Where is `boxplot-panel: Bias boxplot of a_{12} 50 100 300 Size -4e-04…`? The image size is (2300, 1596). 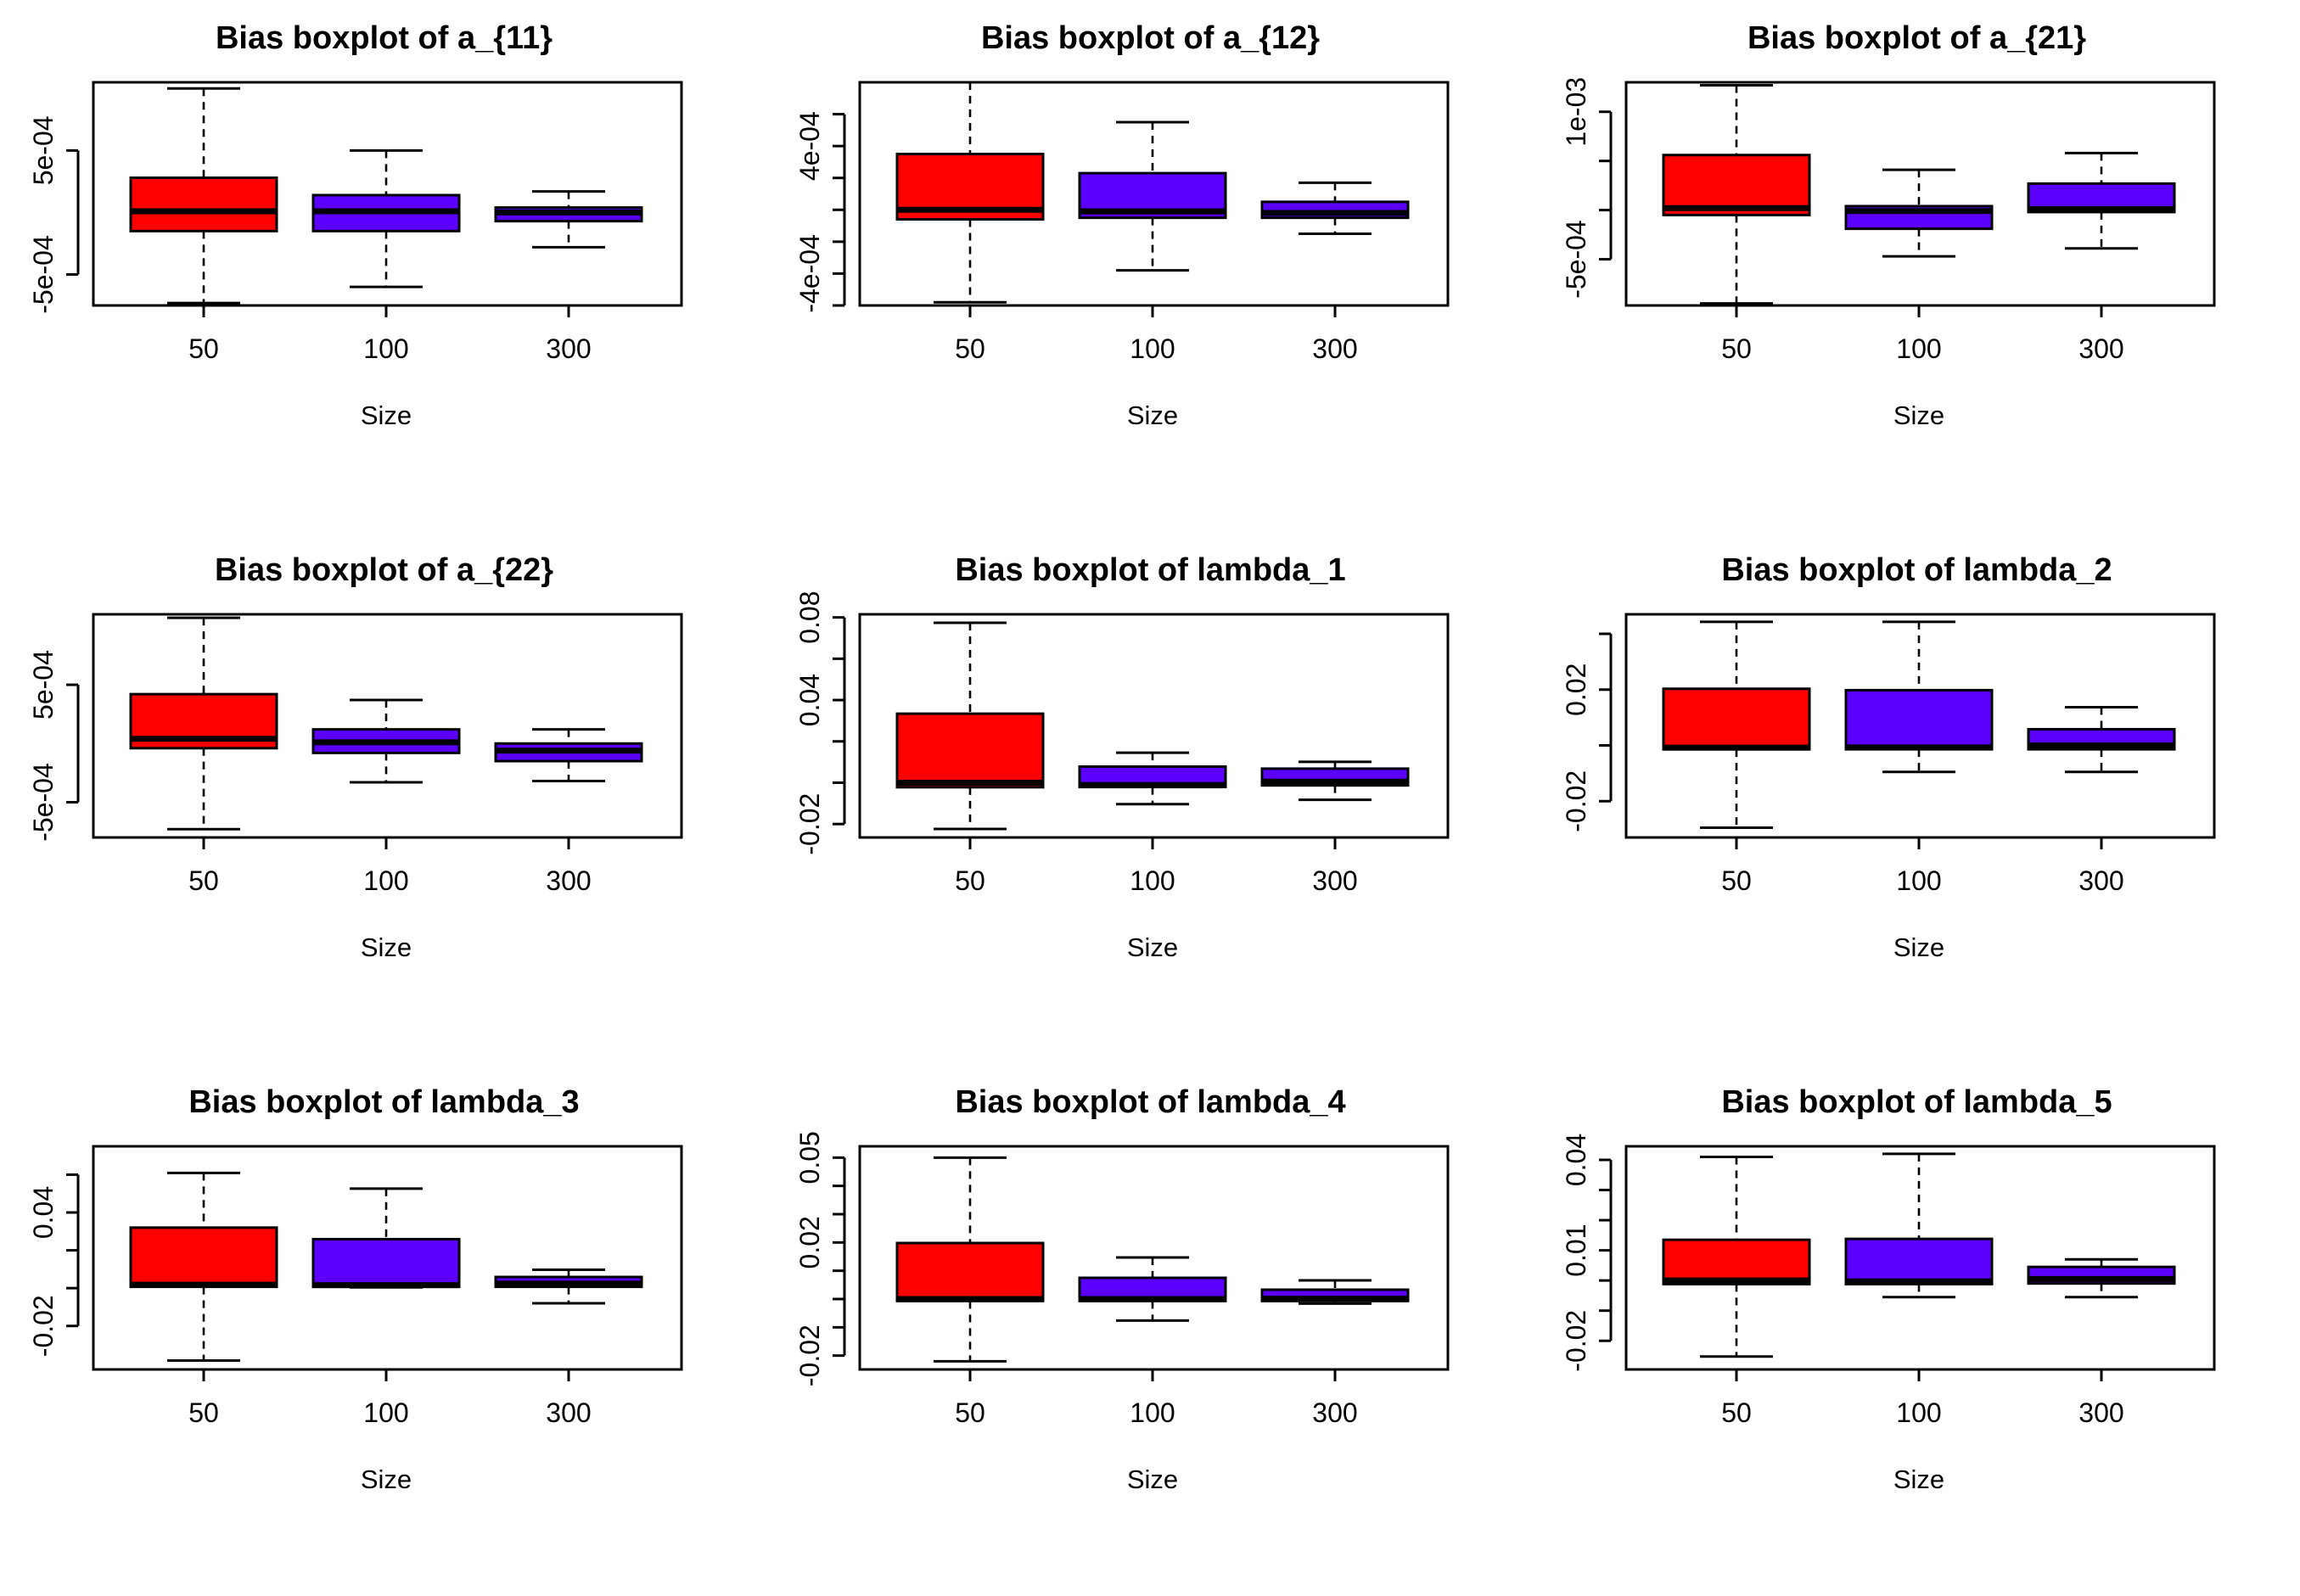
boxplot-panel: Bias boxplot of a_{12} 50 100 300 Size -4e-04… is located at coordinates (1150, 266).